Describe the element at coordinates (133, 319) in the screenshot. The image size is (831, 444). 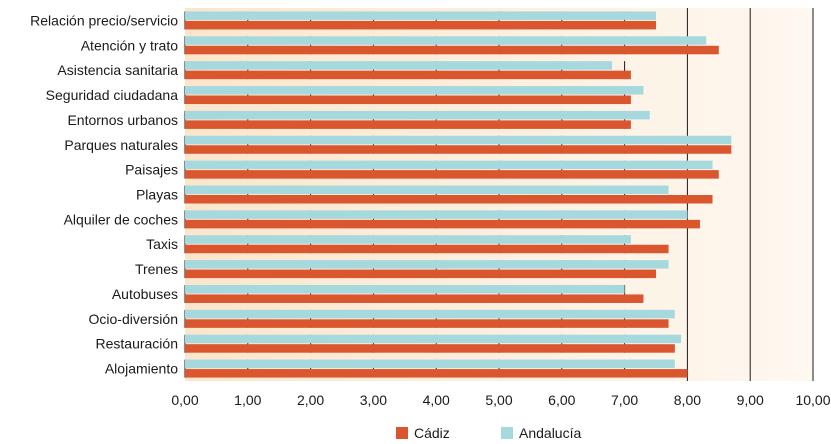
I see `category-label: Ocio-diversión` at that location.